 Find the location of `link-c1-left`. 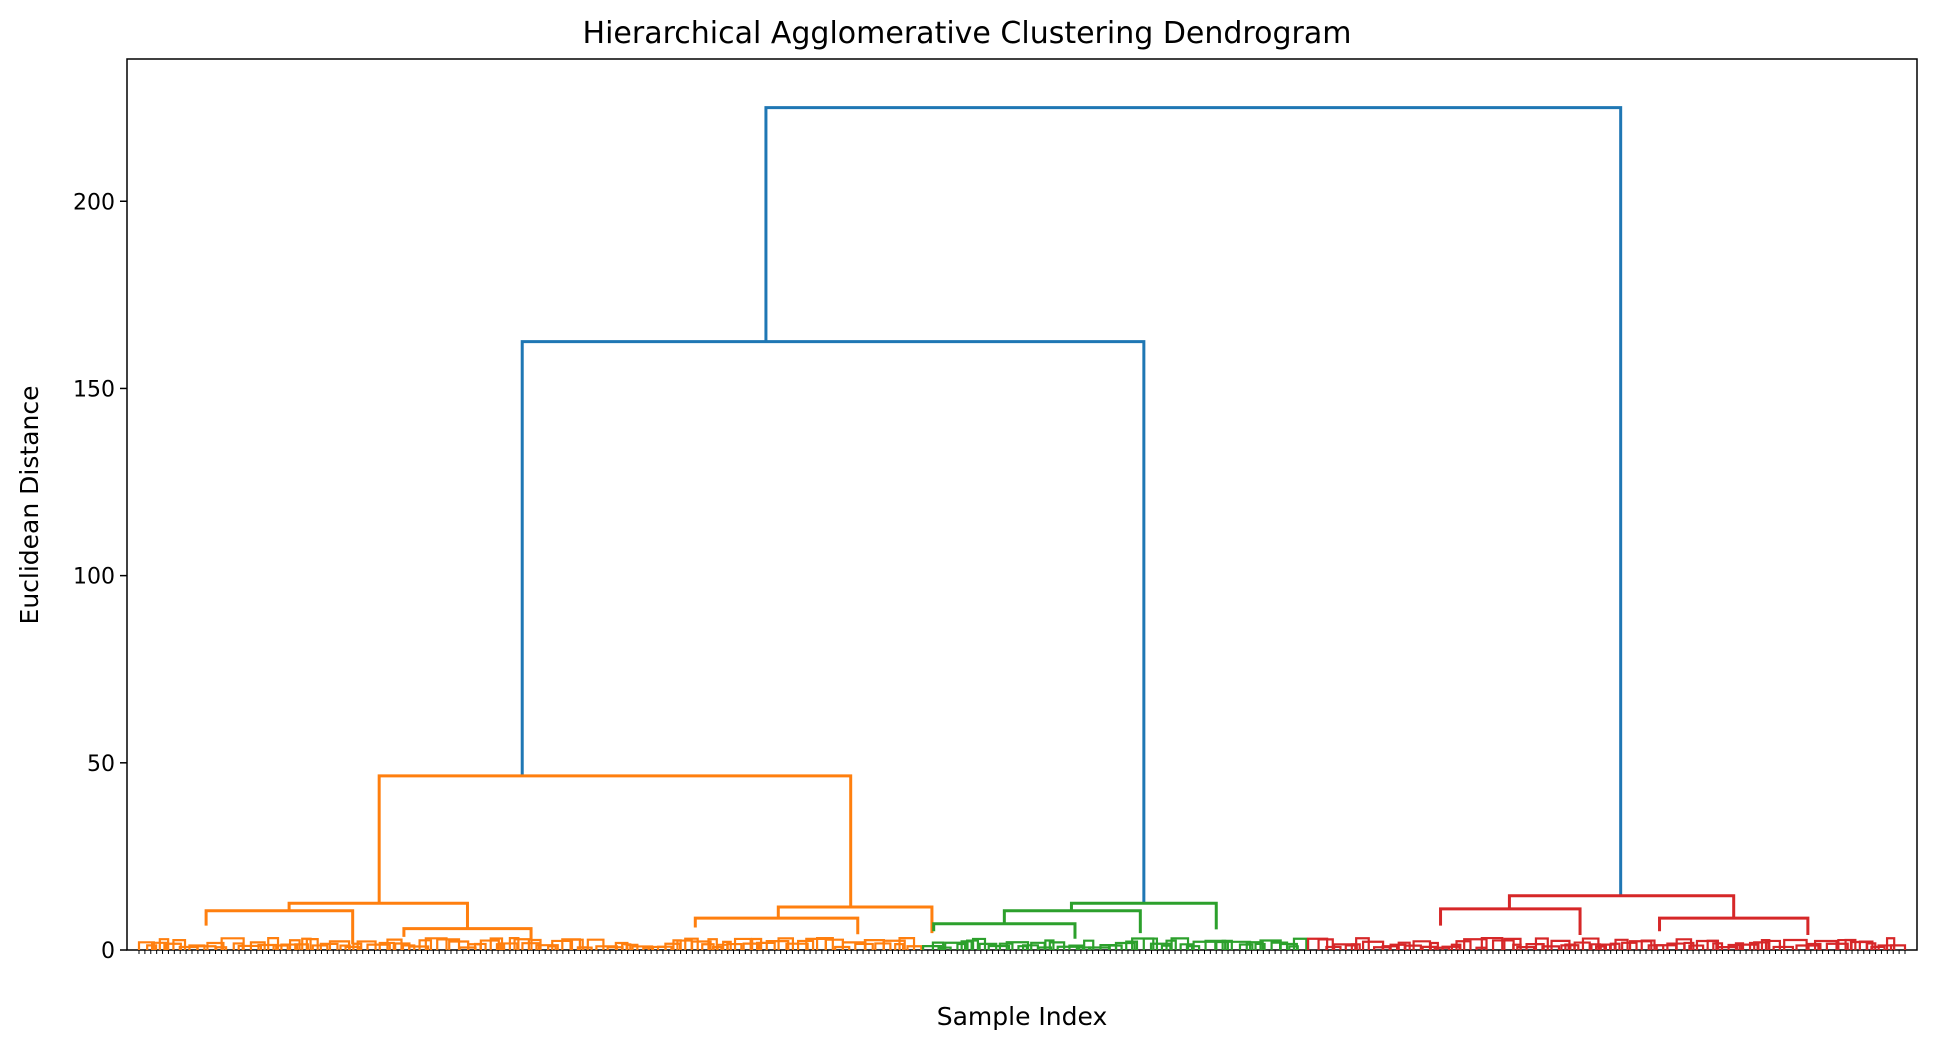

link-c1-left is located at coordinates (378, 915).